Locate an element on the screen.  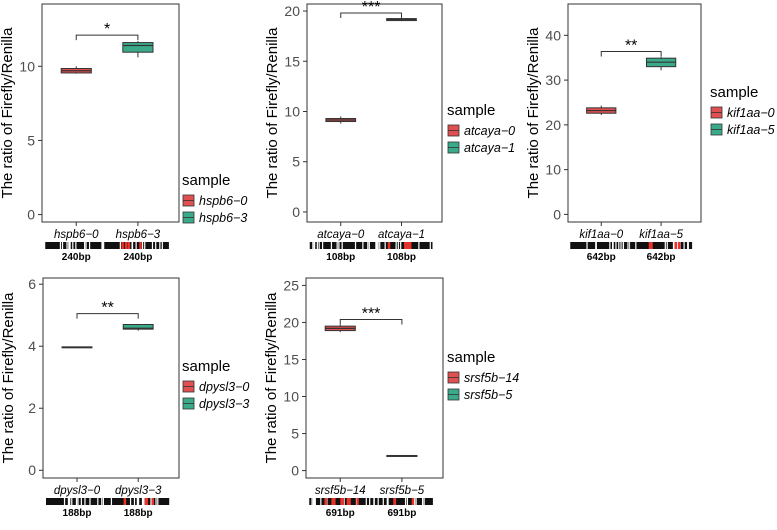
legend-entry-label: atcaya−0 is located at coordinates (489, 131).